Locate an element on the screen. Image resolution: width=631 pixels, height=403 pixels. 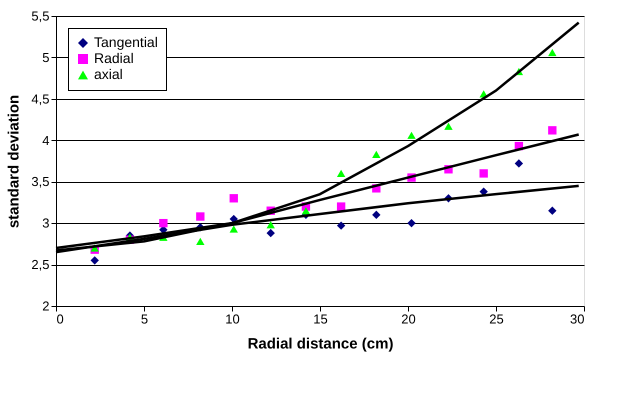
x-tick-label: 30 is located at coordinates (577, 319).